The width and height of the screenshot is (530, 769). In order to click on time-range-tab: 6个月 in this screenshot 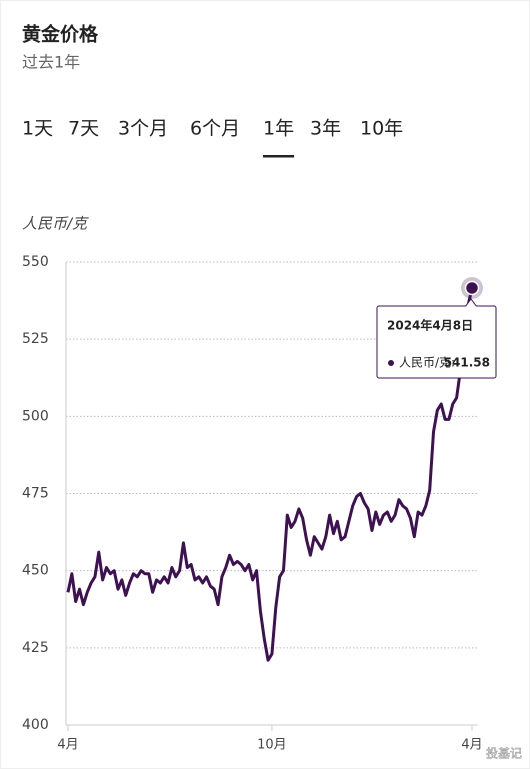, I will do `click(215, 129)`.